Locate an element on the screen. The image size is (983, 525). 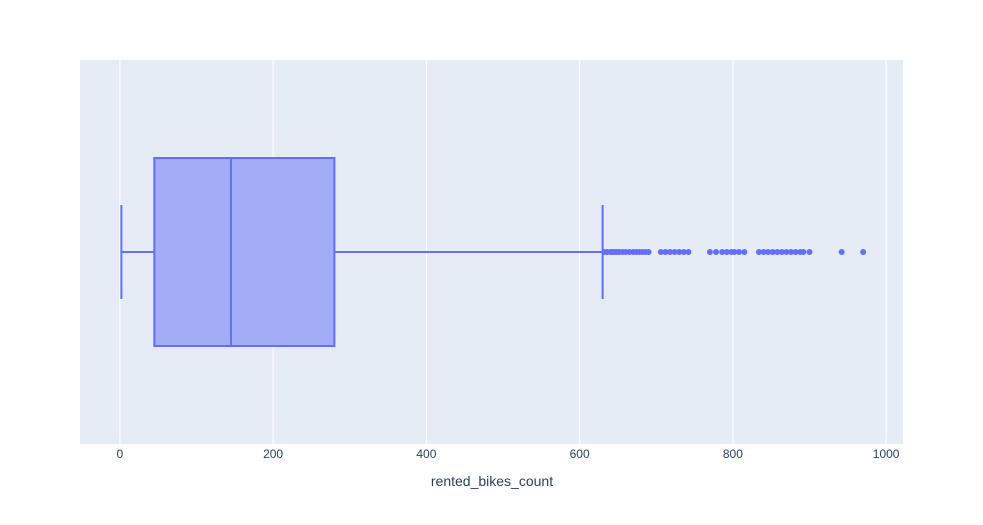
x-tick-label: 600 is located at coordinates (580, 454).